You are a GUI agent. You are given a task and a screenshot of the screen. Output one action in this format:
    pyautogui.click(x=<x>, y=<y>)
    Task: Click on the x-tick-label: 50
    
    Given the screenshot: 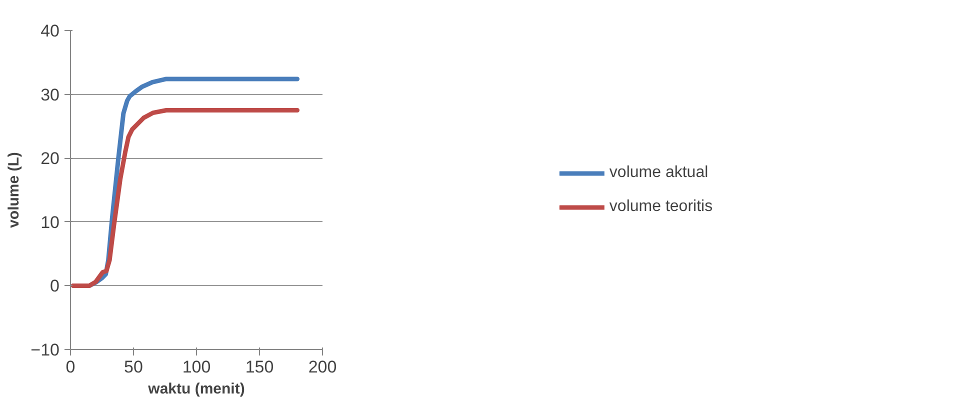 What is the action you would take?
    pyautogui.click(x=133, y=367)
    